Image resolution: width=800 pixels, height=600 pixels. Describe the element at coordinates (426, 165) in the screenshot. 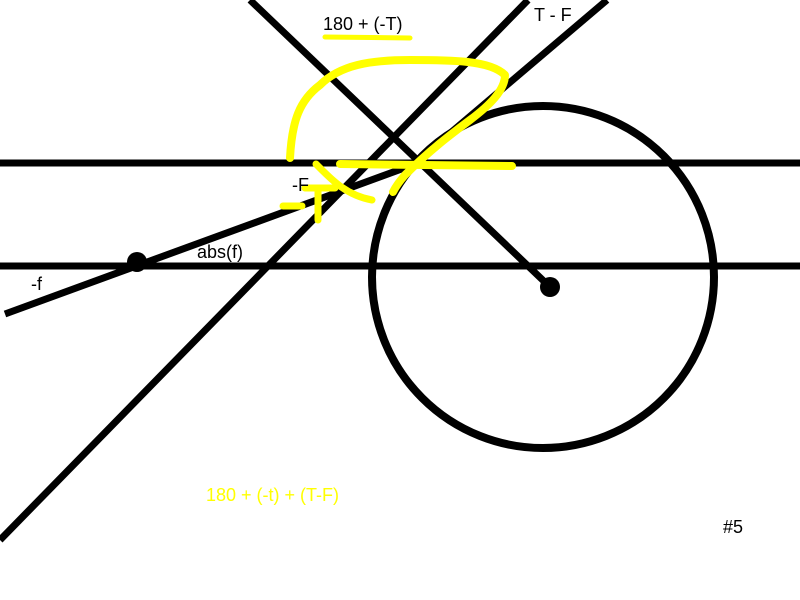

I see `highlight-horizontal` at that location.